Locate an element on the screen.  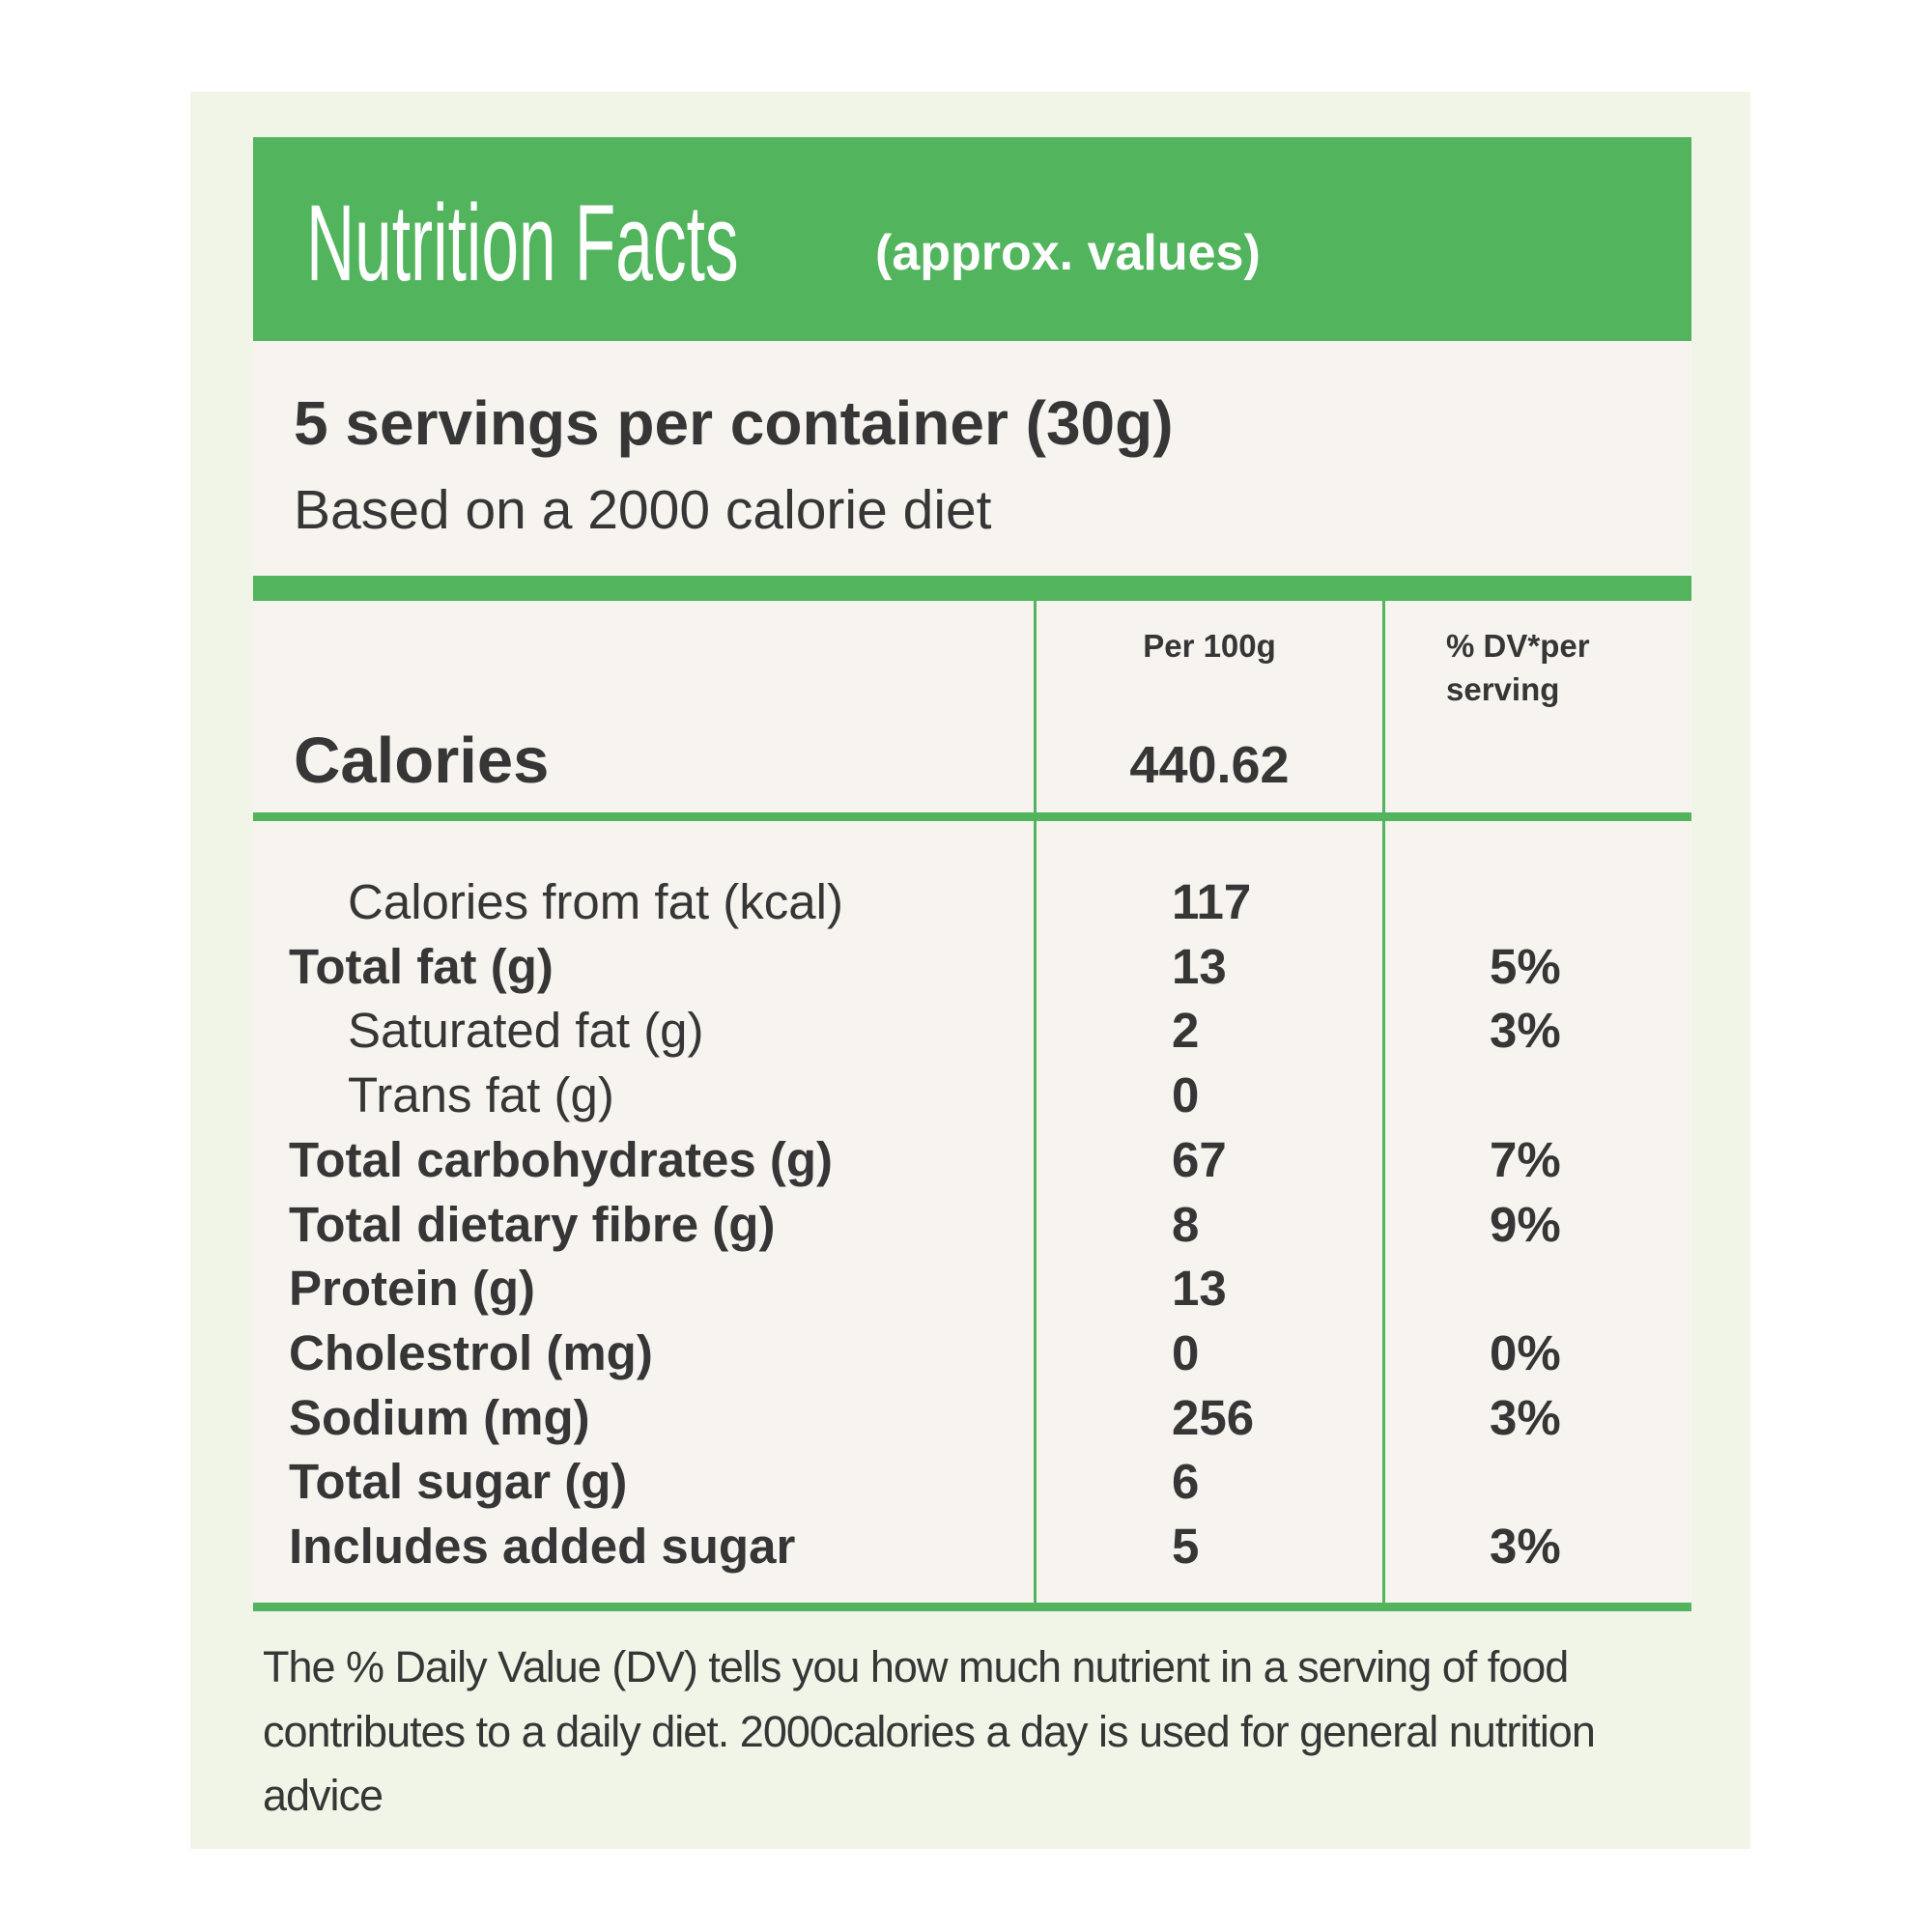
per-100g-value: 256 is located at coordinates (1213, 1417).